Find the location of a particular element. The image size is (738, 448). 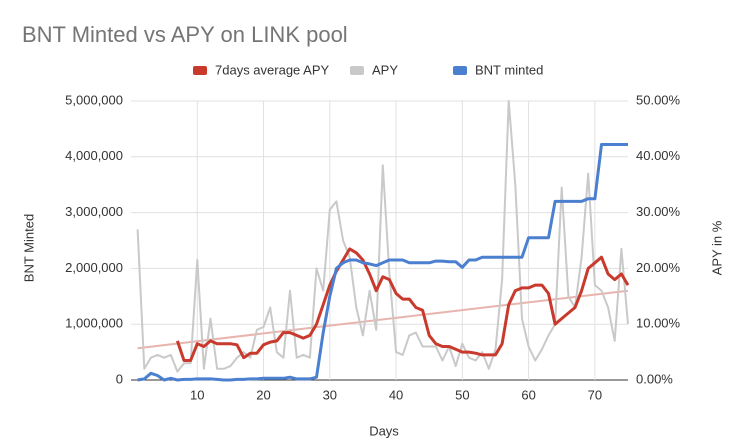

legend-label: APY is located at coordinates (385, 69).